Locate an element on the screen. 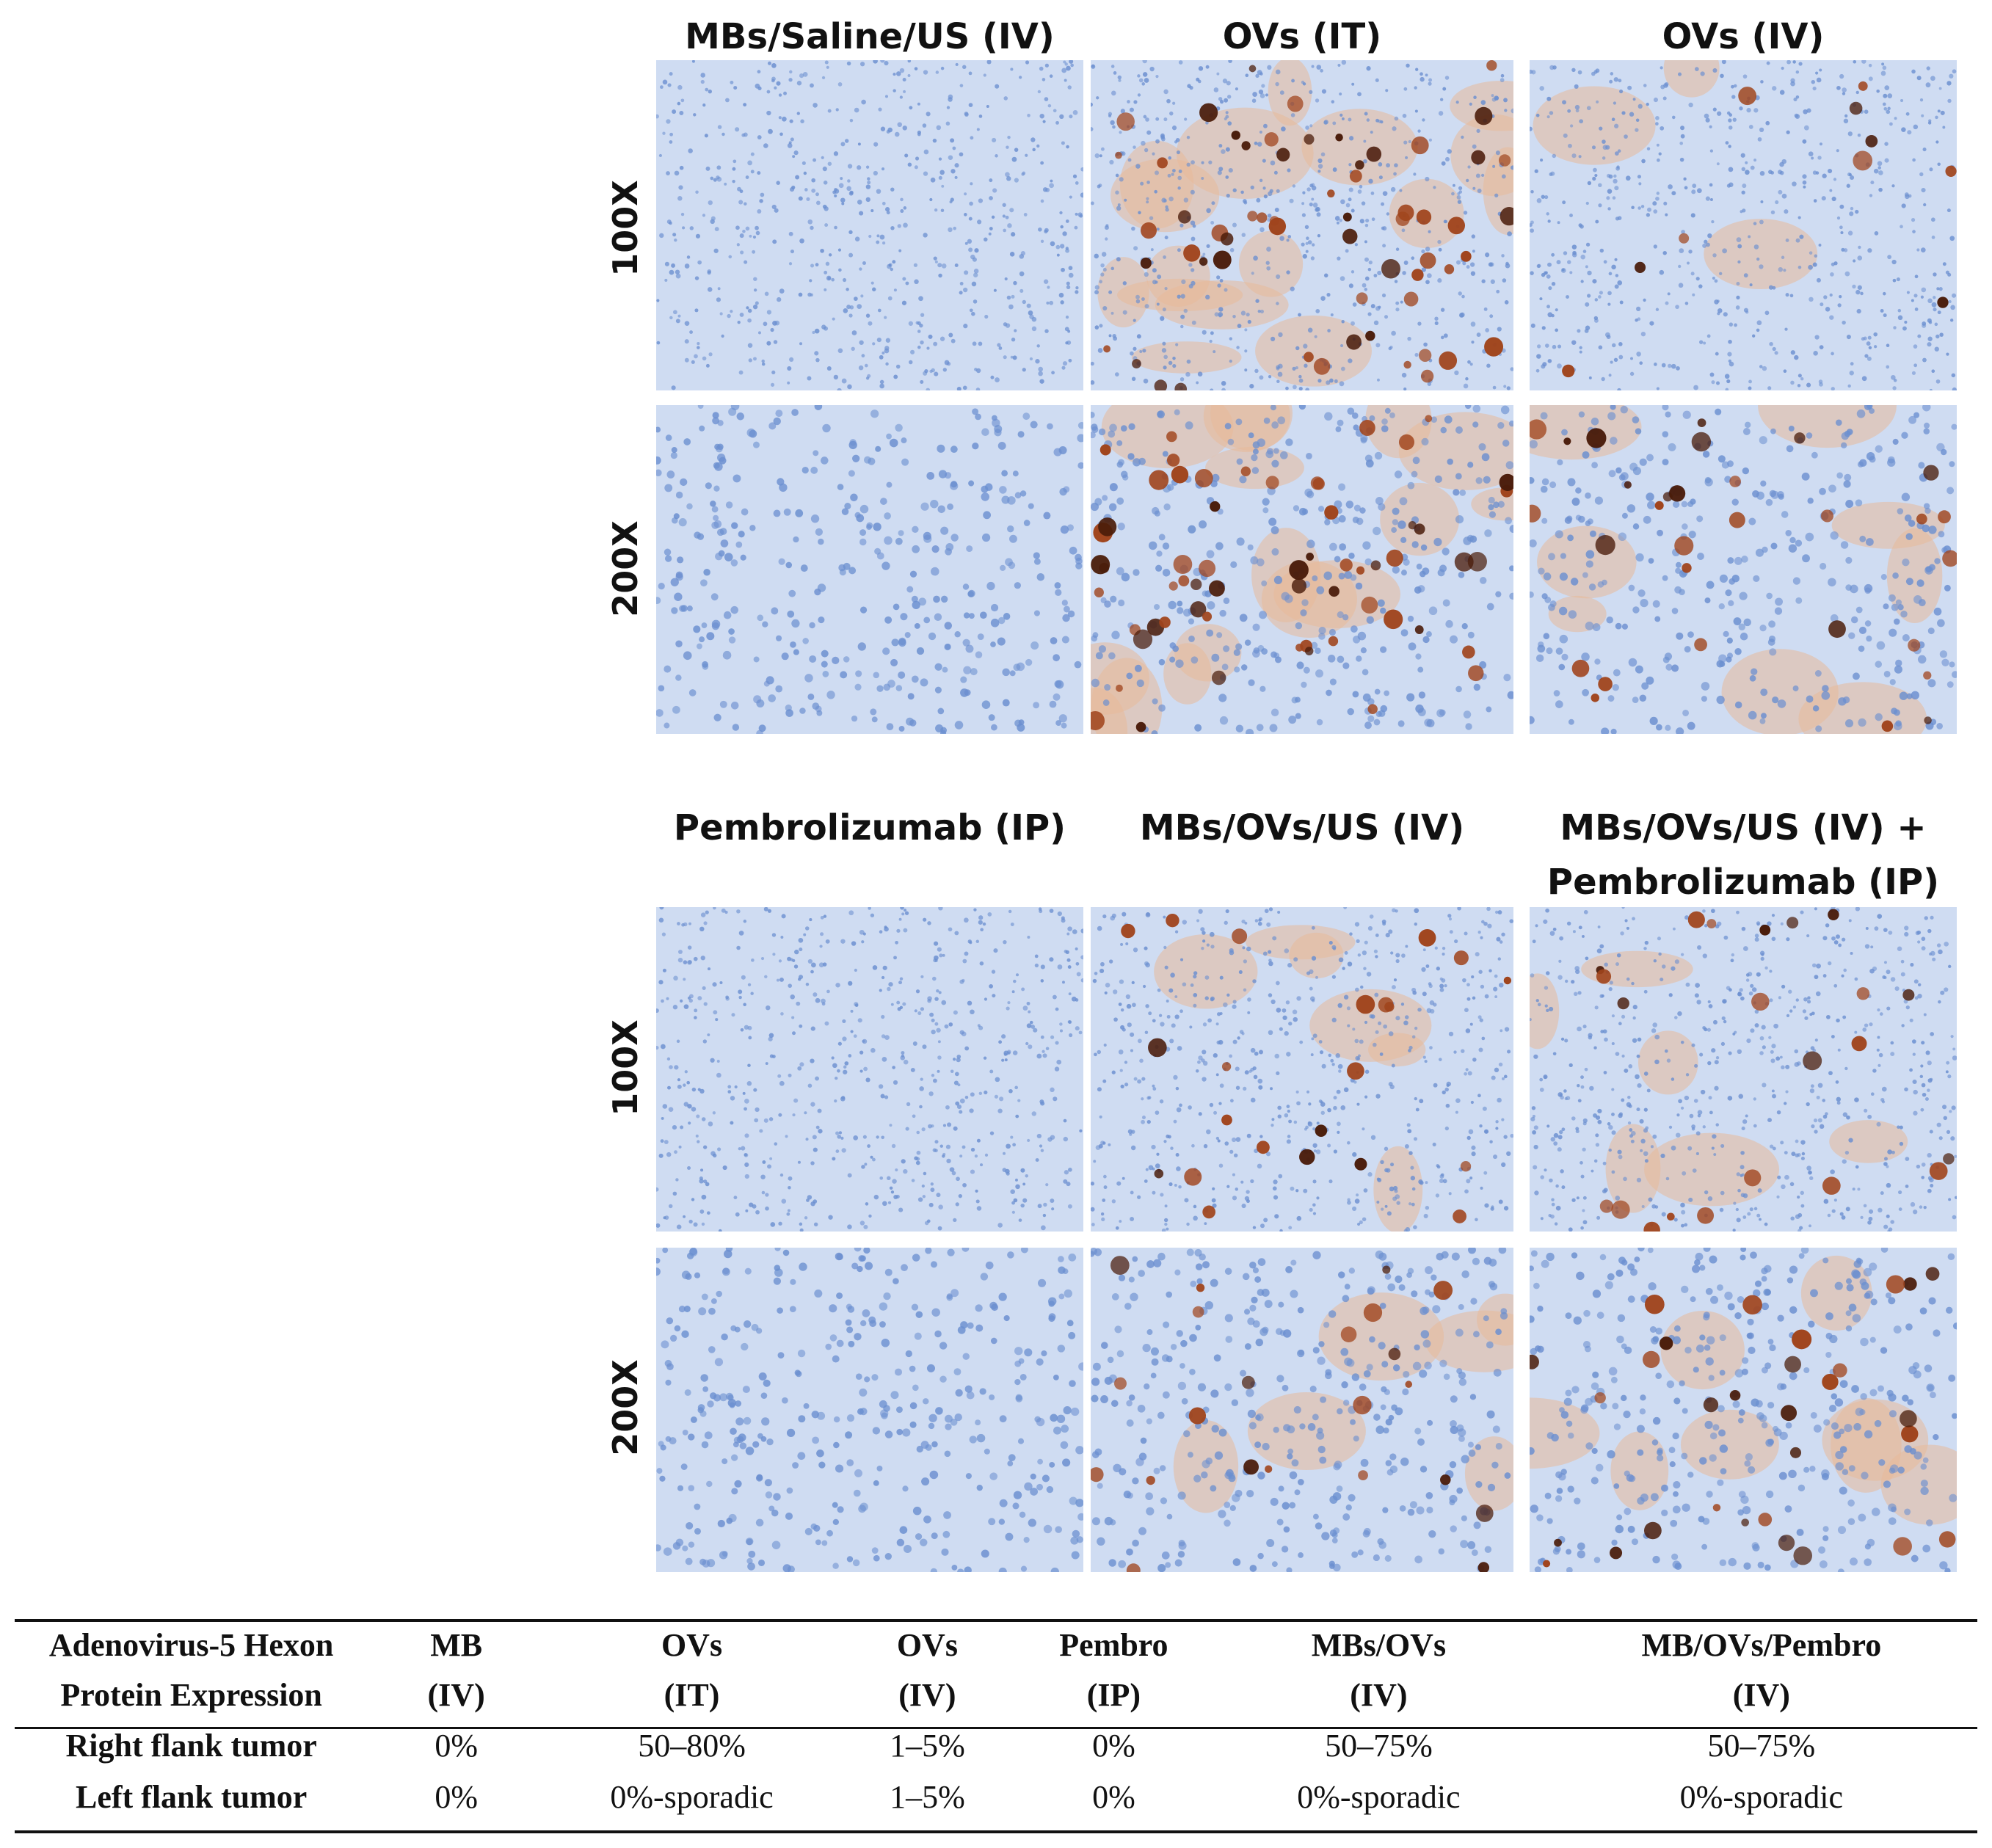 This screenshot has width=1992, height=1848. row-header-left-flank: Left flank tumor is located at coordinates (192, 1797).